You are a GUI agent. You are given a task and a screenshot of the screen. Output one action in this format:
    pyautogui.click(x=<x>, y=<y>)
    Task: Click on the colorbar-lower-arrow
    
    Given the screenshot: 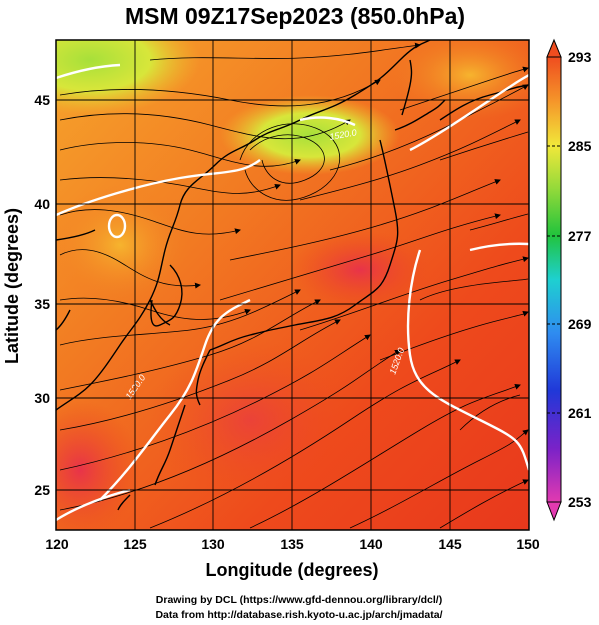 What is the action you would take?
    pyautogui.click(x=554, y=511)
    